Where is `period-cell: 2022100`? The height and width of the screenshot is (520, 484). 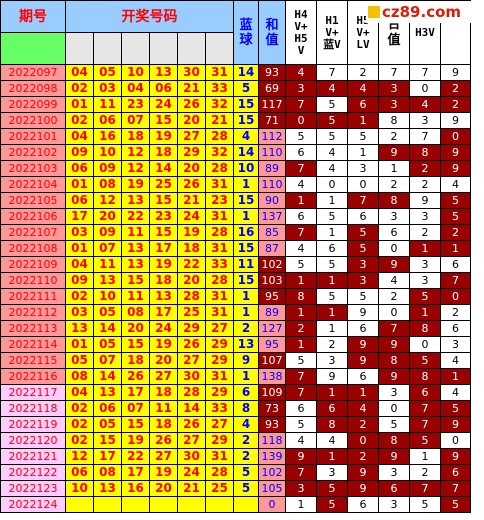 period-cell: 2022100 is located at coordinates (33, 120).